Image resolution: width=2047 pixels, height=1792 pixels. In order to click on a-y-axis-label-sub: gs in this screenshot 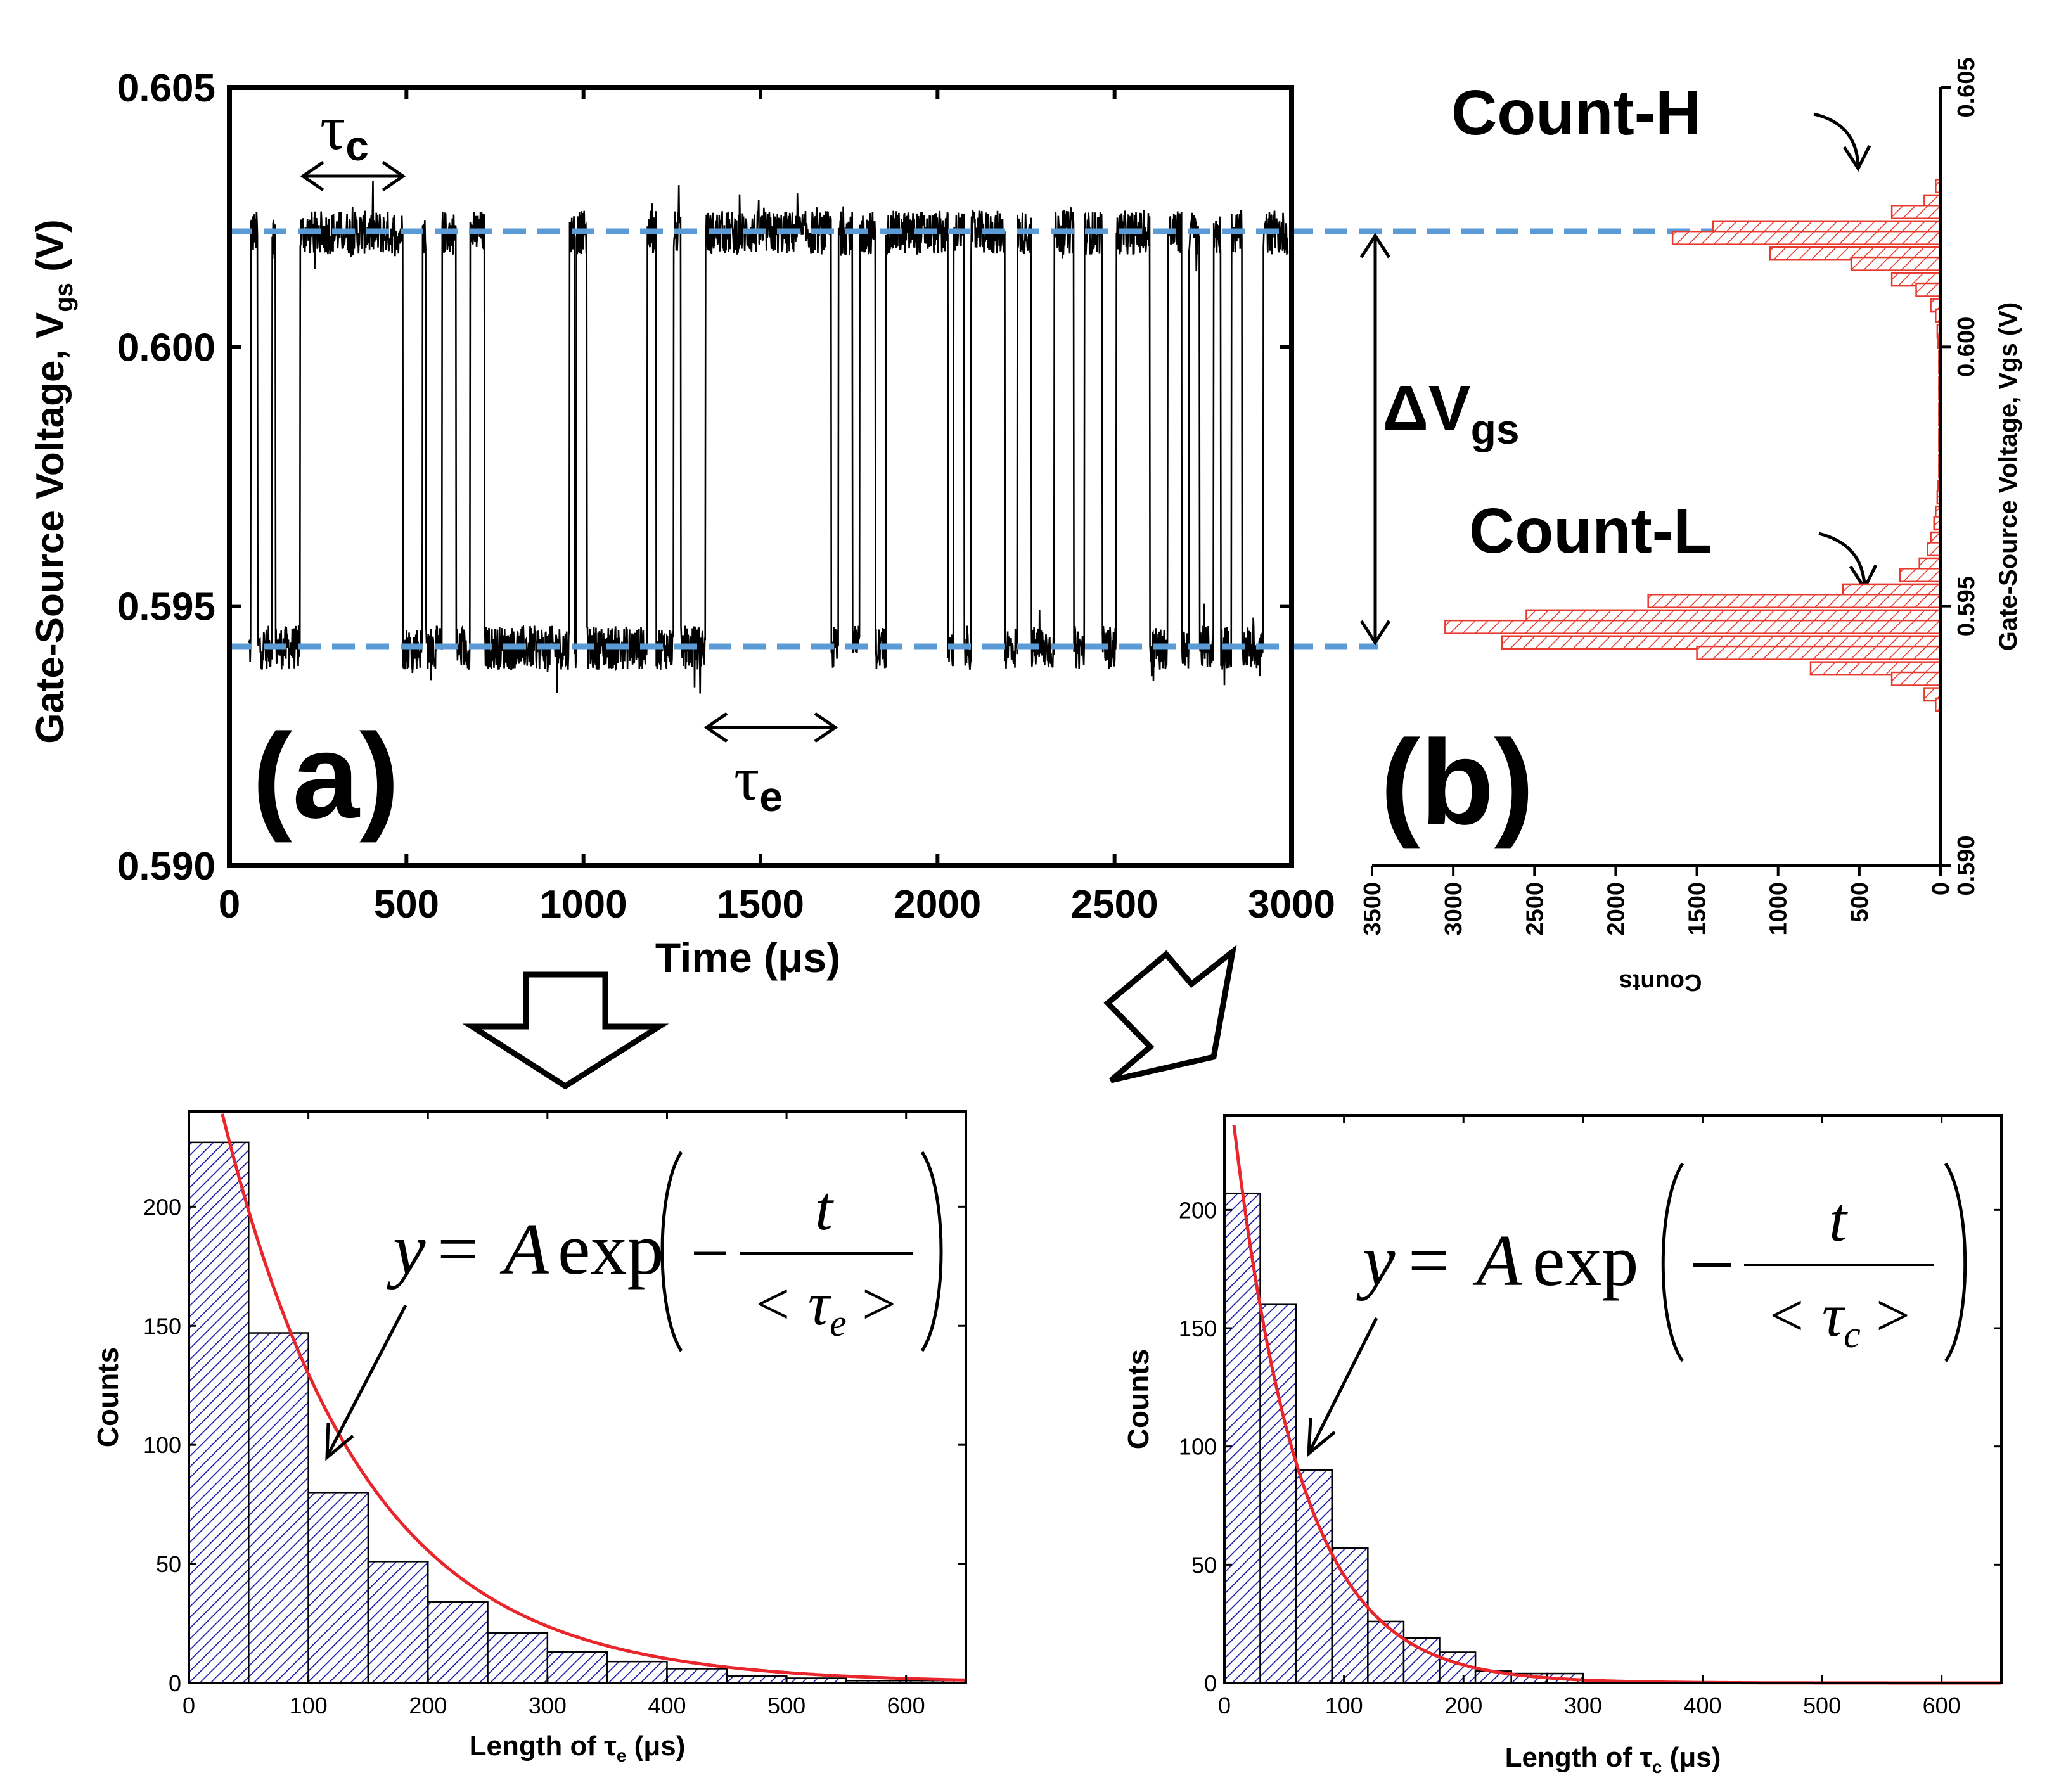, I will do `click(64, 297)`.